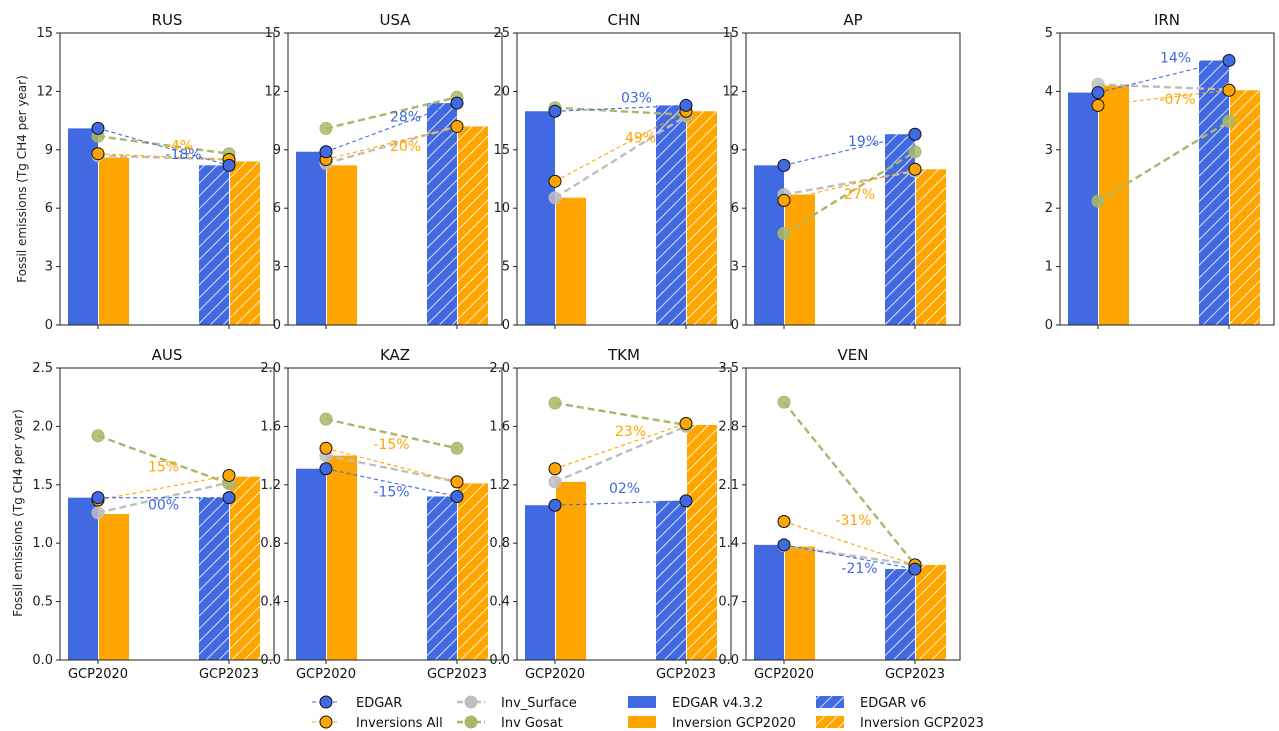 The height and width of the screenshot is (731, 1279). I want to click on y-tick-label: 1.4, so click(728, 543).